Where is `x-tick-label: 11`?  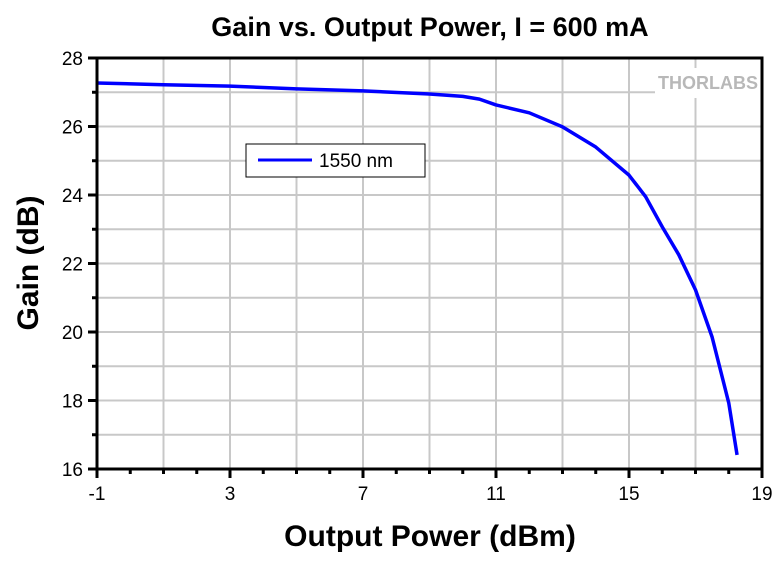
x-tick-label: 11 is located at coordinates (496, 494).